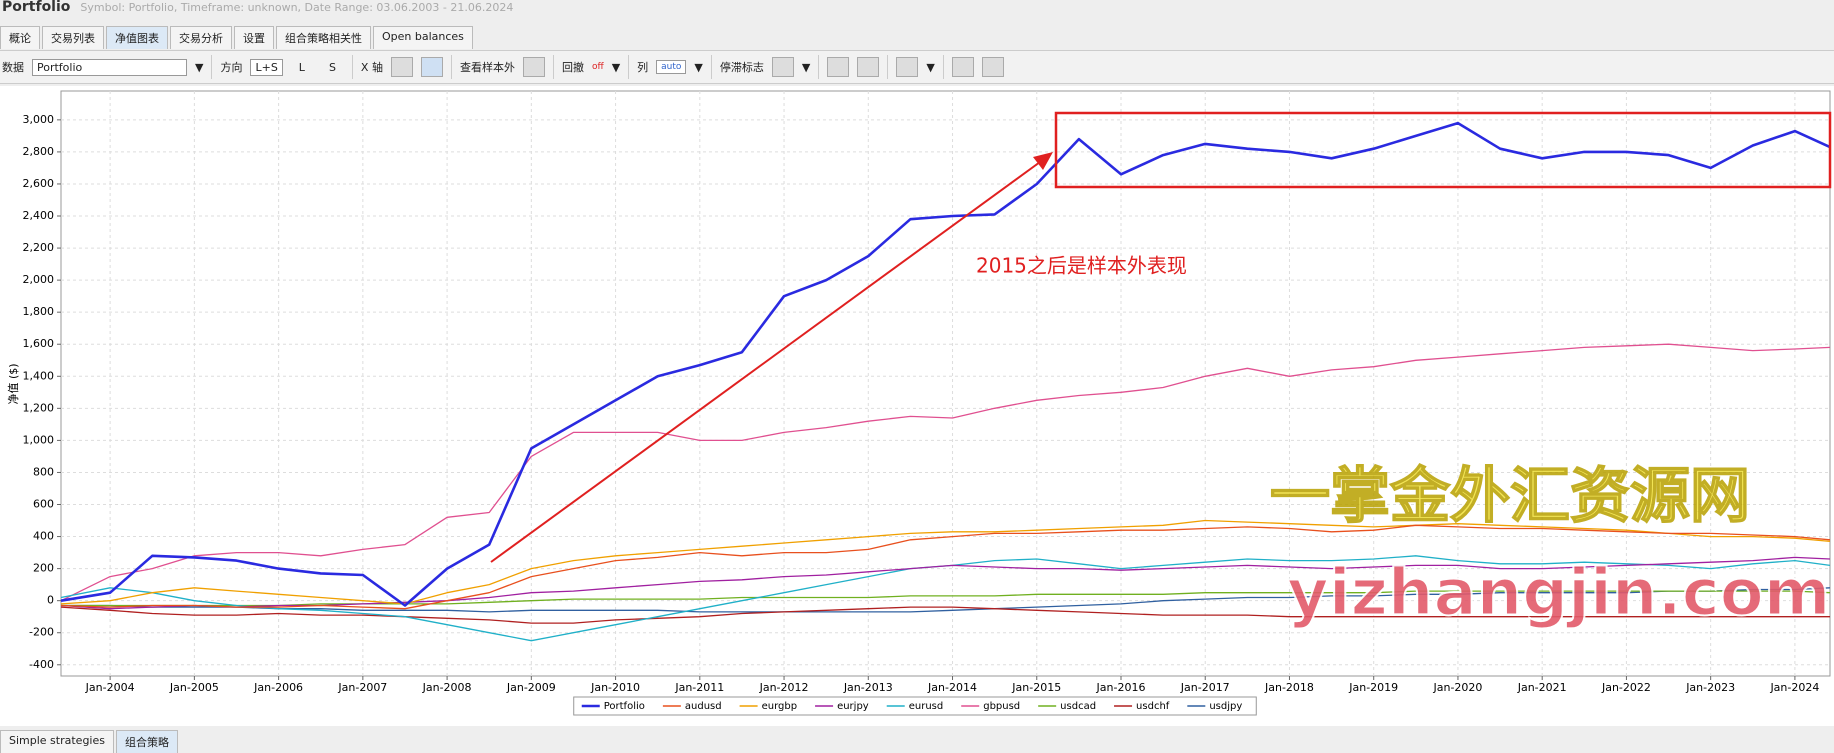 The height and width of the screenshot is (753, 1834). Describe the element at coordinates (952, 687) in the screenshot. I see `x-tick-label: Jan-2014` at that location.